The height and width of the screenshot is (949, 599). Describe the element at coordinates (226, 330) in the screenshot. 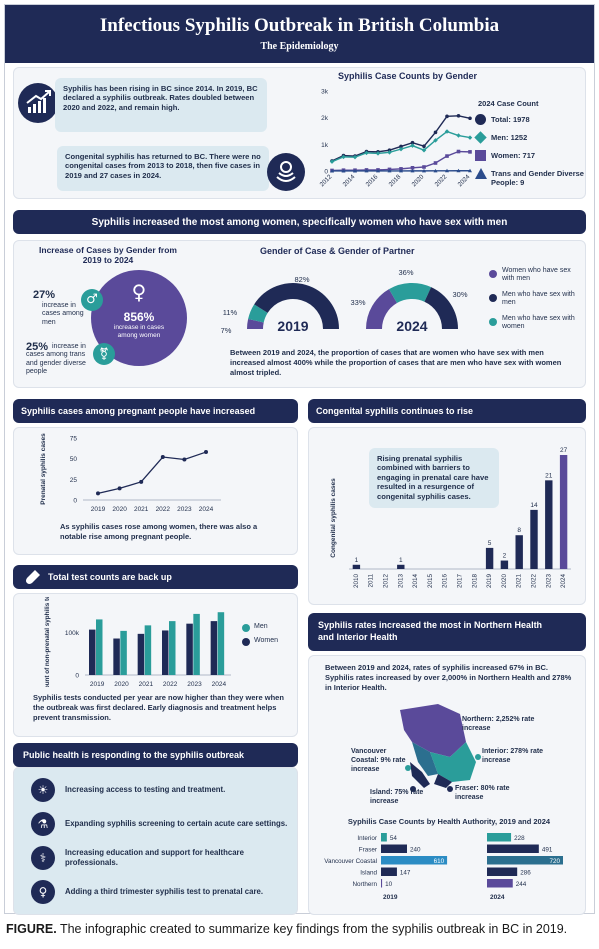

I see `donut-pct-label: 7%` at that location.